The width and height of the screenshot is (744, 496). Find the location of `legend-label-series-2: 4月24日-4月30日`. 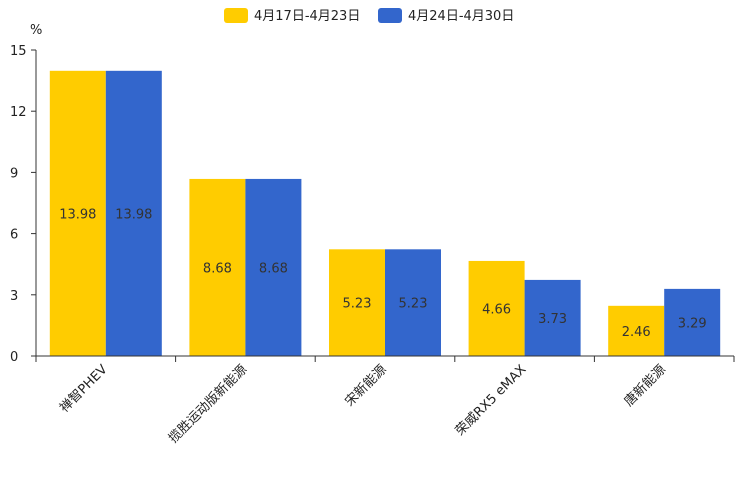

legend-label-series-2: 4月24日-4月30日 is located at coordinates (461, 16).